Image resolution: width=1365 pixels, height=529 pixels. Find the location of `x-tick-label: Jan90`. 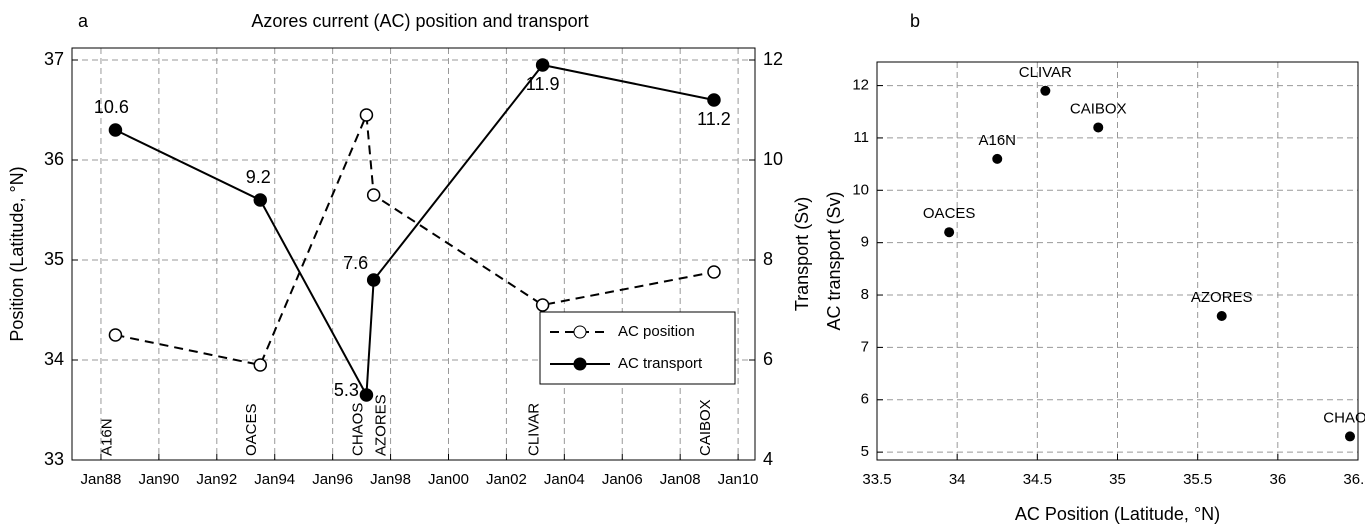

x-tick-label: Jan90 is located at coordinates (158, 479).